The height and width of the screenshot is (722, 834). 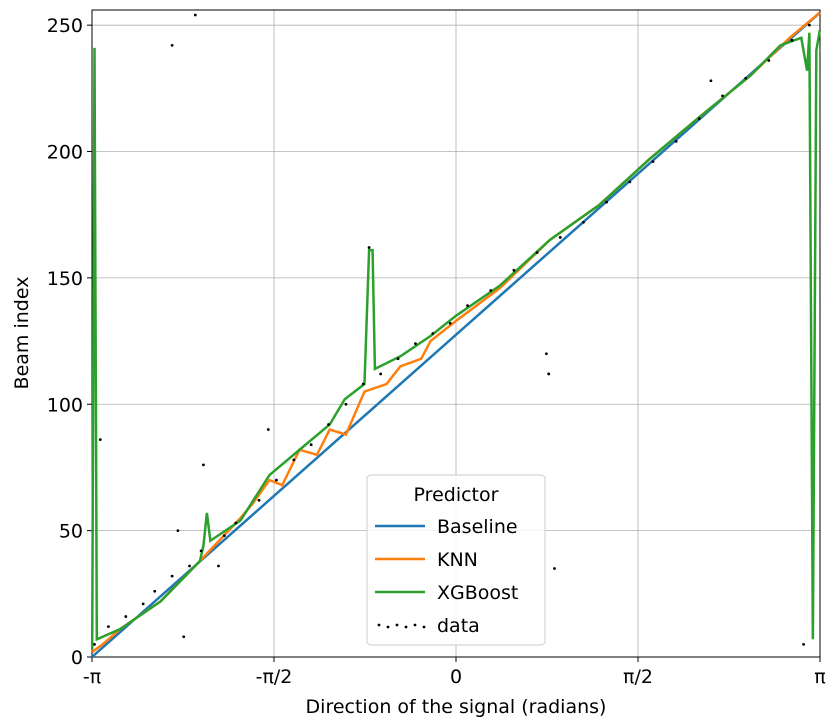 I want to click on y-tick-label: 100, so click(x=65, y=405).